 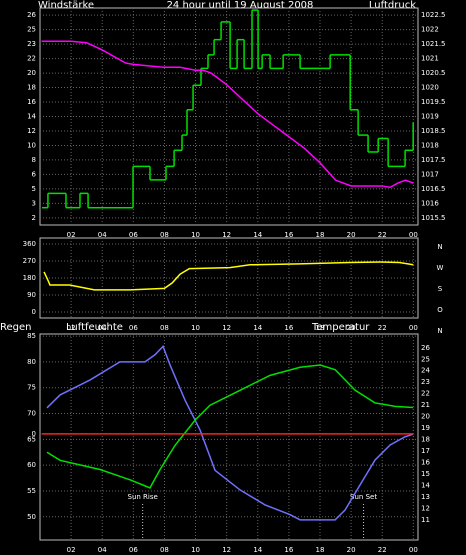 What do you see at coordinates (31, 414) in the screenshot?
I see `y-tick-label: 70` at bounding box center [31, 414].